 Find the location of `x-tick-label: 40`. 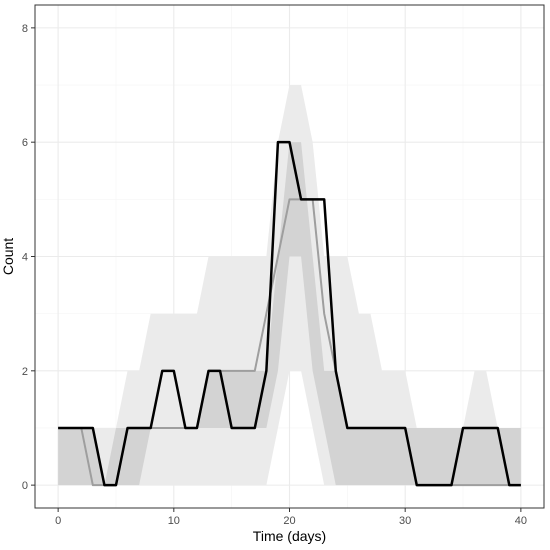

x-tick-label: 40 is located at coordinates (521, 521).